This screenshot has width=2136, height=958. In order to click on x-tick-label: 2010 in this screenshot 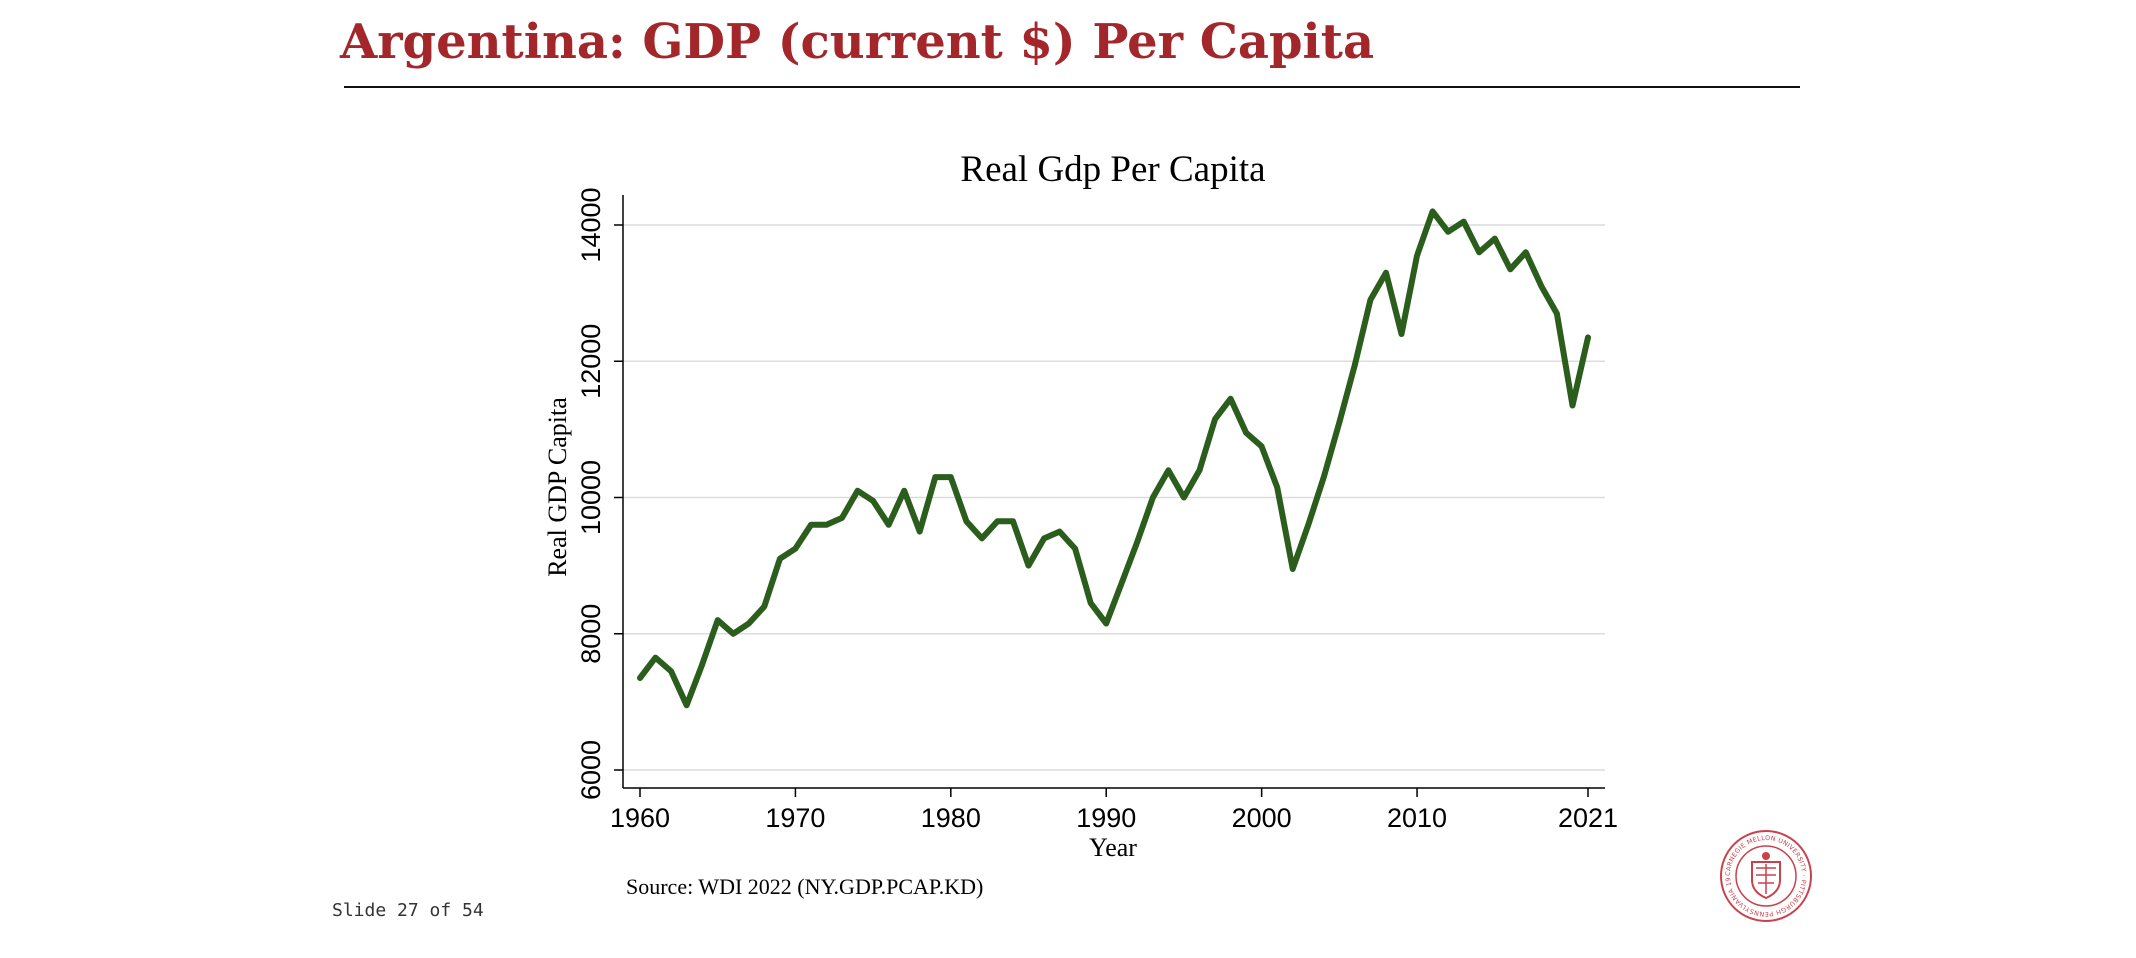, I will do `click(1417, 818)`.